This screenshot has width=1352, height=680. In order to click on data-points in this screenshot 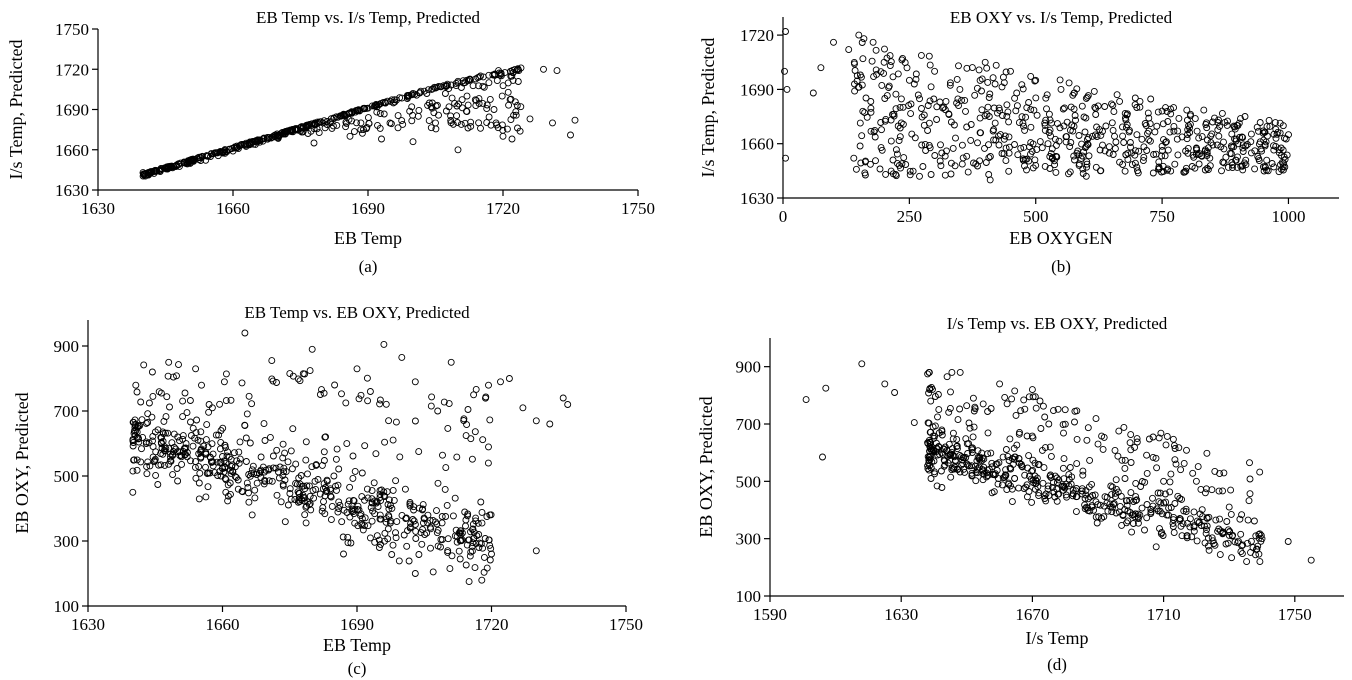, I will do `click(1036, 106)`.